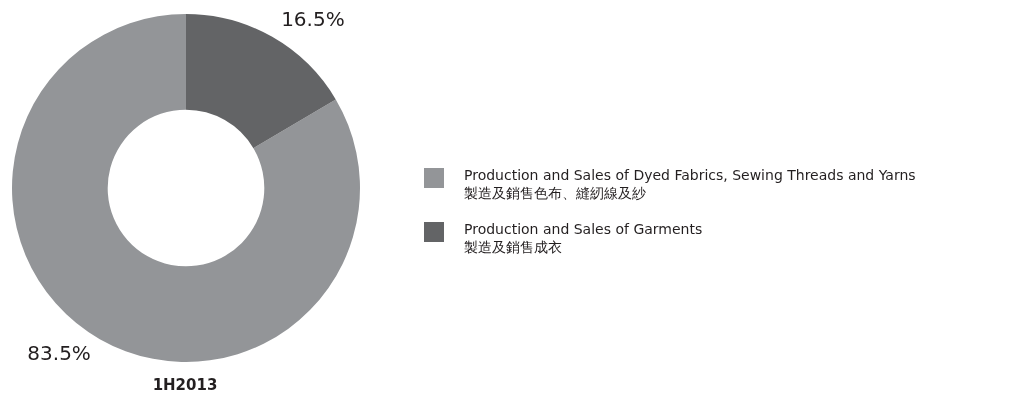 The image size is (1026, 404). Describe the element at coordinates (583, 238) in the screenshot. I see `legend-label: Production and Sales of Garments 製造及銷售成衣` at that location.